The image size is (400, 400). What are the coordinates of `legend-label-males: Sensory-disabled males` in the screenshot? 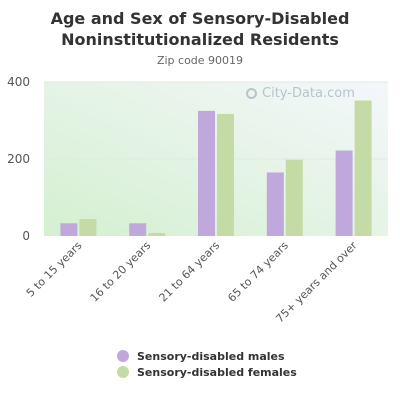 It's located at (211, 356).